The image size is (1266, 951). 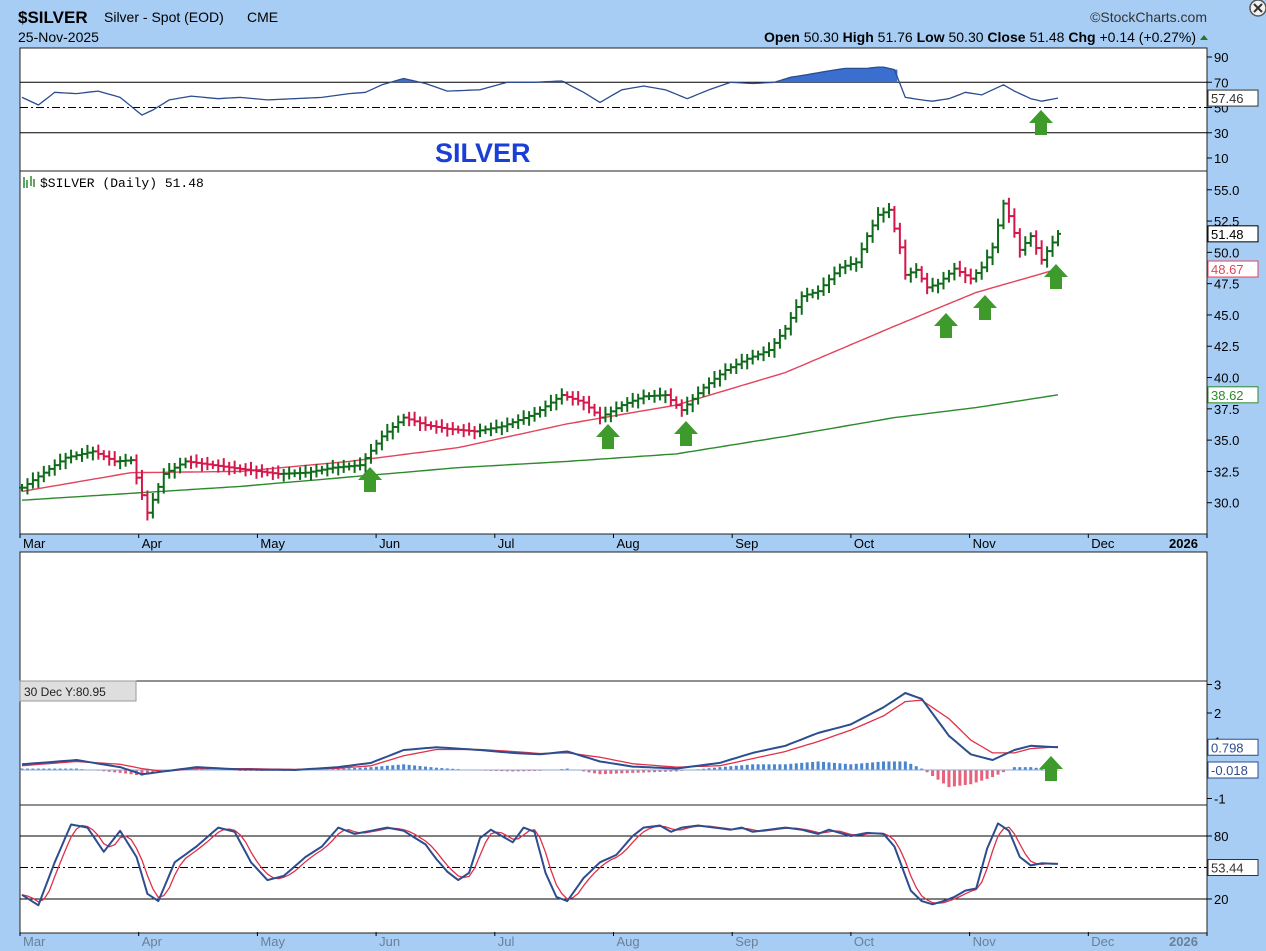 What do you see at coordinates (1226, 221) in the screenshot?
I see `price-tick-label: 52.5` at bounding box center [1226, 221].